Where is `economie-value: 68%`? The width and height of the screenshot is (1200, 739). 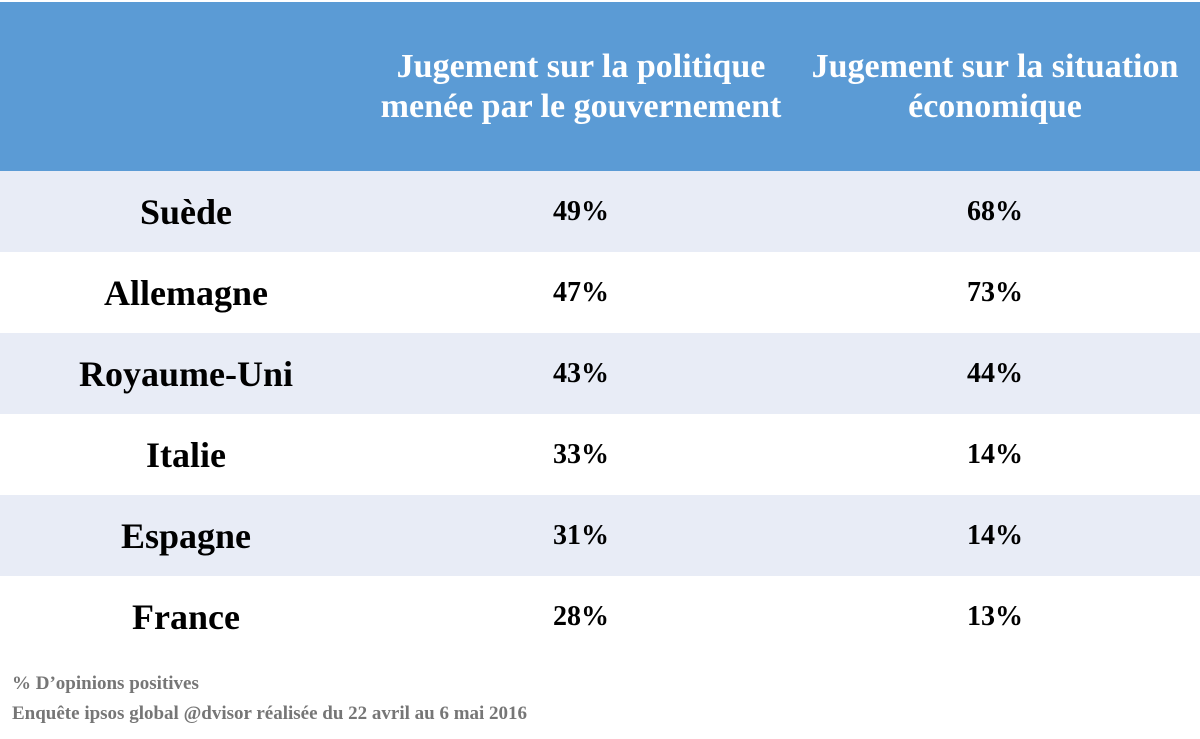 economie-value: 68% is located at coordinates (995, 211).